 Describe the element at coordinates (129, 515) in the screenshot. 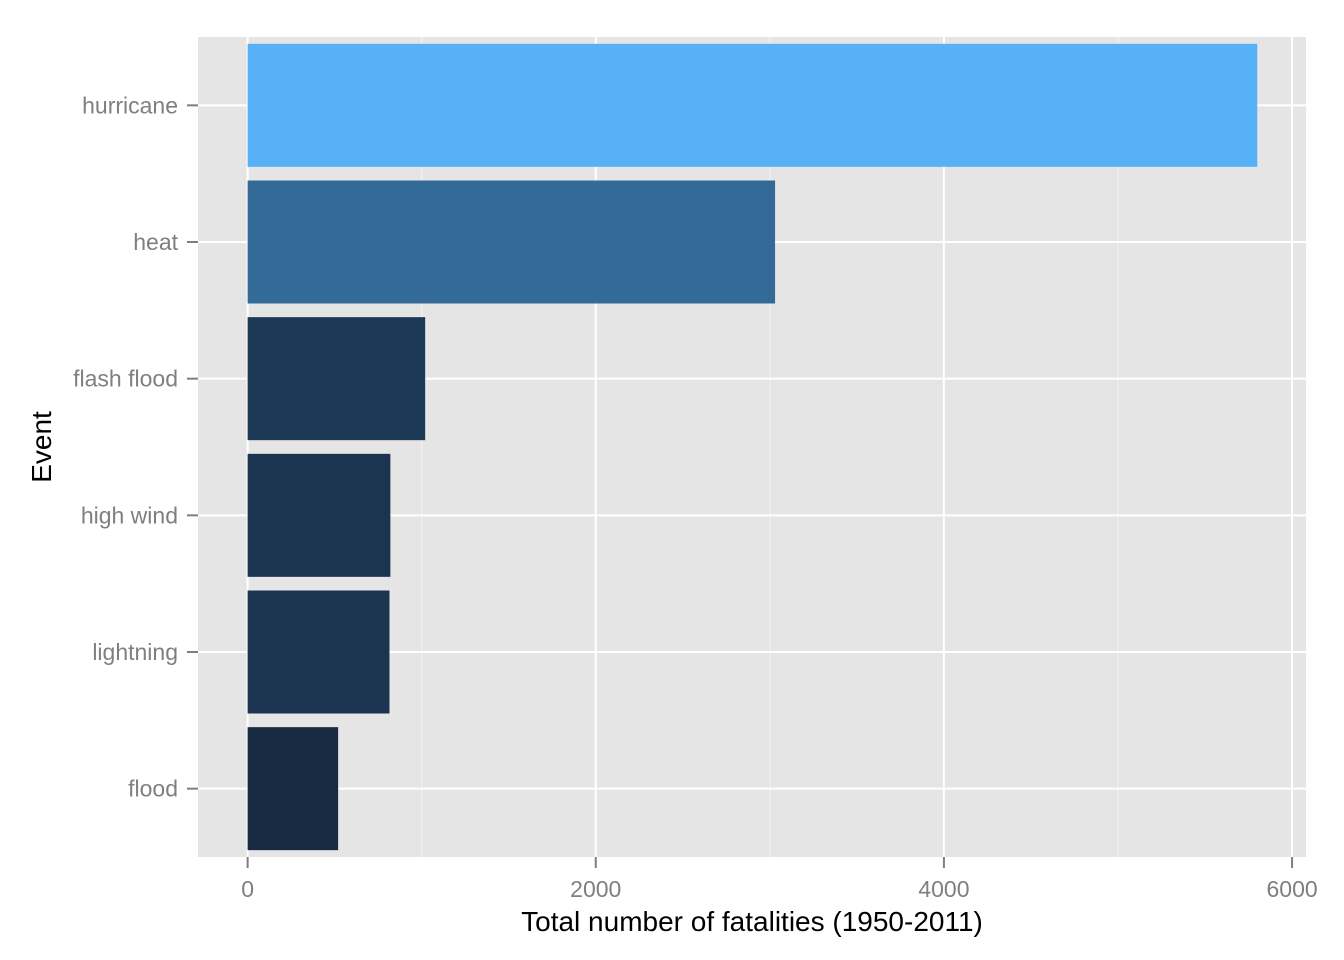

I see `y-tick-label: high wind` at that location.